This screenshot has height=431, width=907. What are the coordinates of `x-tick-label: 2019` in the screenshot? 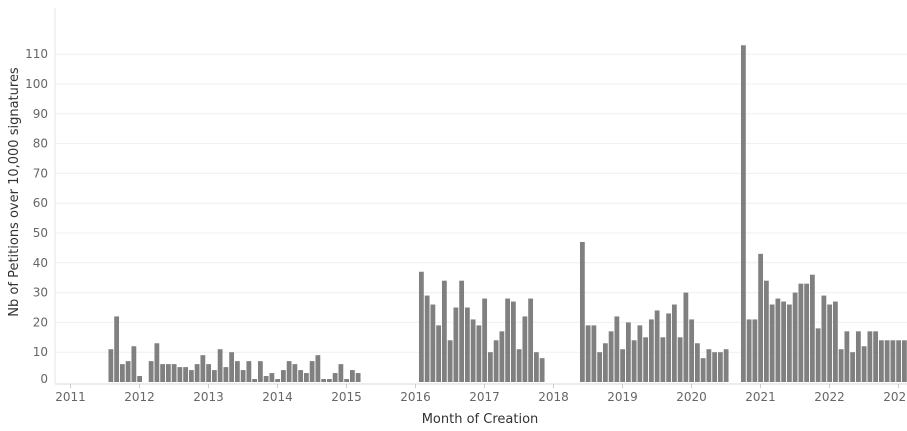 It's located at (622, 397).